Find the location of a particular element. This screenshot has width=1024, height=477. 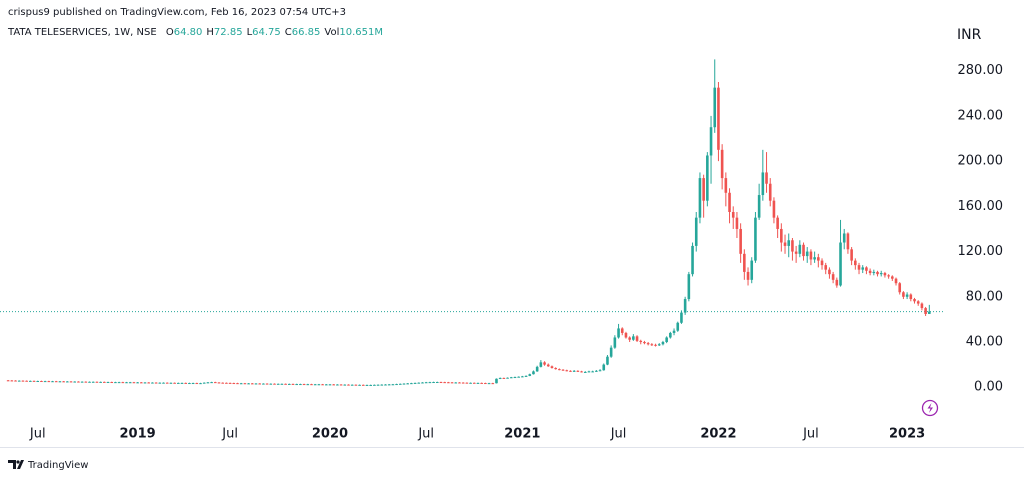

y-tick-label: 240.00 is located at coordinates (981, 115).